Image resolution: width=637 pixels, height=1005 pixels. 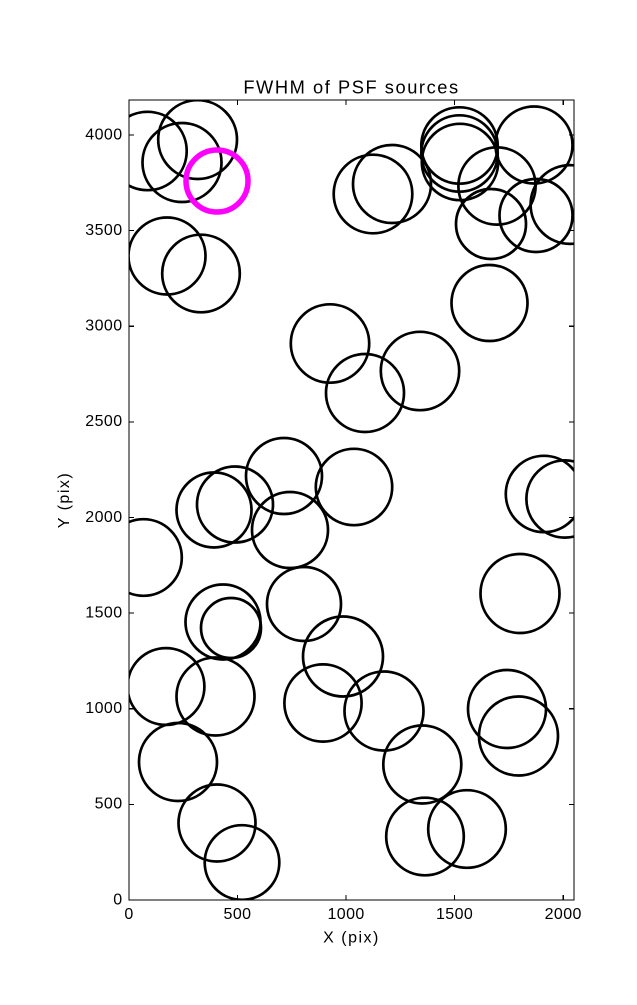 What do you see at coordinates (103, 326) in the screenshot?
I see `svg-text: 3000` at bounding box center [103, 326].